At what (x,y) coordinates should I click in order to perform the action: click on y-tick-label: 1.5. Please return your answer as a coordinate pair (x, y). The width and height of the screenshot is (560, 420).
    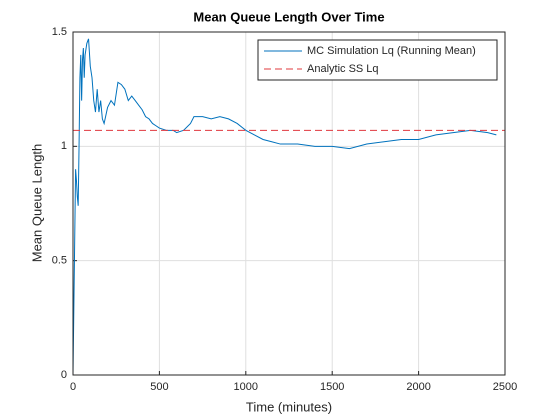
    Looking at the image, I should click on (59, 32).